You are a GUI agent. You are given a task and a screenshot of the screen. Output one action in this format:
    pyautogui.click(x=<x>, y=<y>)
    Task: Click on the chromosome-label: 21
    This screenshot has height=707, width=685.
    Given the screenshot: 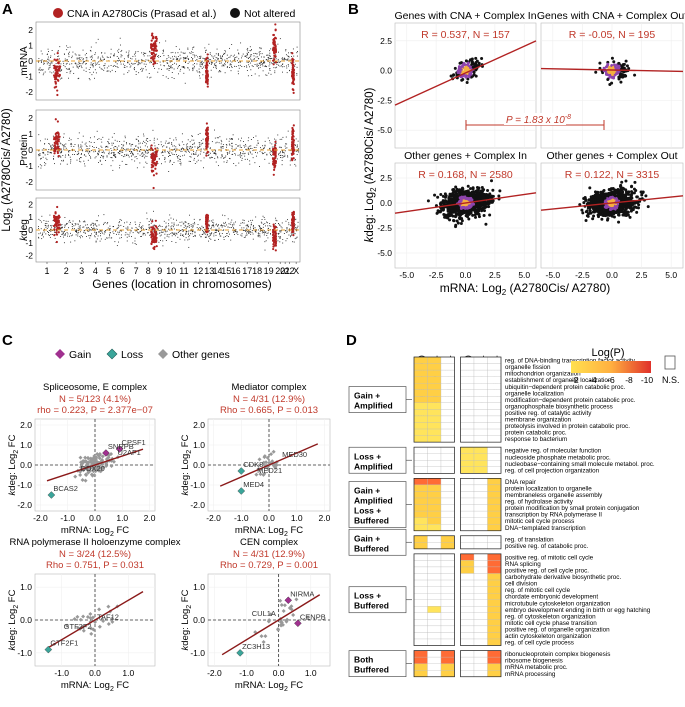 What is the action you would take?
    pyautogui.click(x=285, y=271)
    